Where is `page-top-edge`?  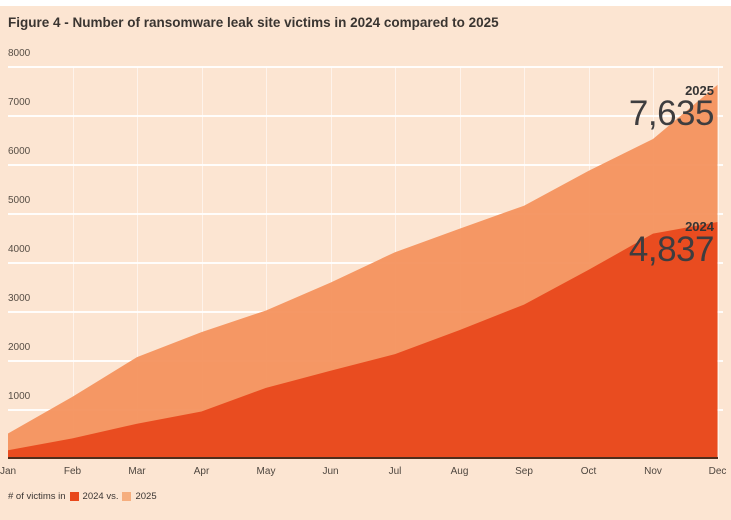 page-top-edge is located at coordinates (365, 3).